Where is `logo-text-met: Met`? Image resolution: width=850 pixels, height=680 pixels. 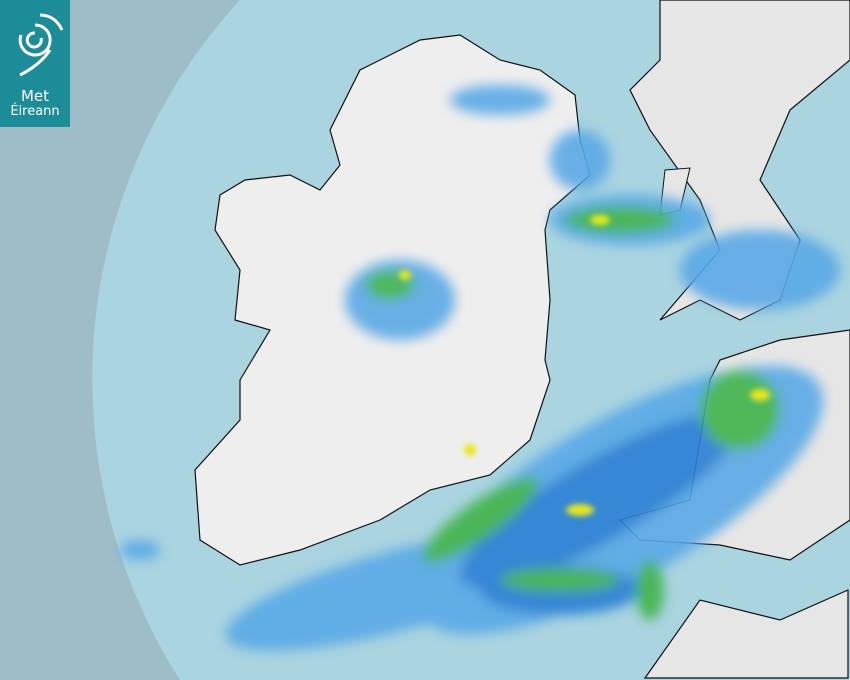
logo-text-met: Met is located at coordinates (35, 96).